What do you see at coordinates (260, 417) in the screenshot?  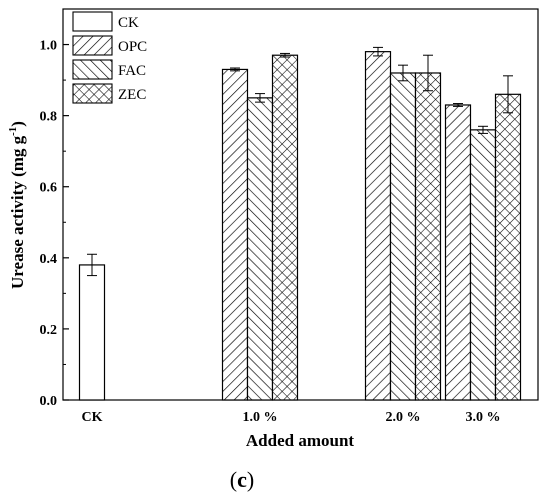 I see `x-tick-label: 1.0 %` at bounding box center [260, 417].